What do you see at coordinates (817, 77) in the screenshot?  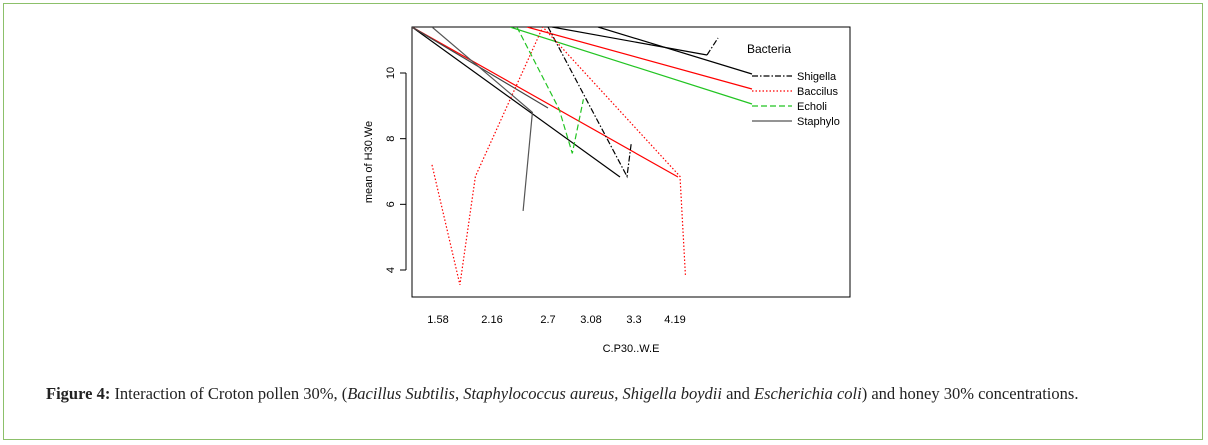 I see `legend-label-shigella: Shigella` at bounding box center [817, 77].